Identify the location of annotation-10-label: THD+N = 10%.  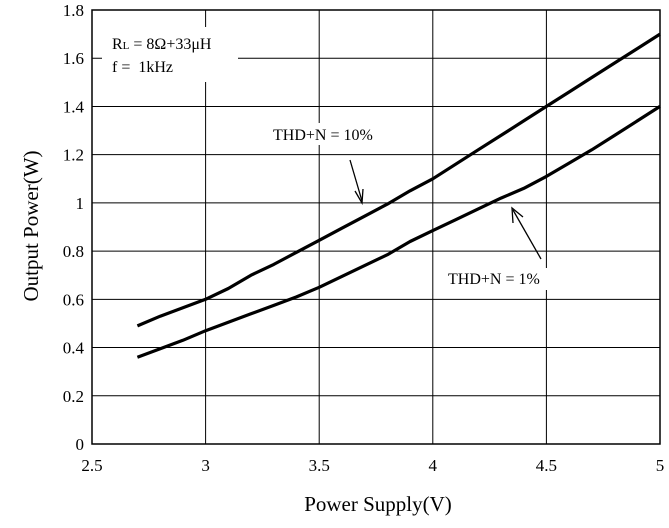
(323, 135).